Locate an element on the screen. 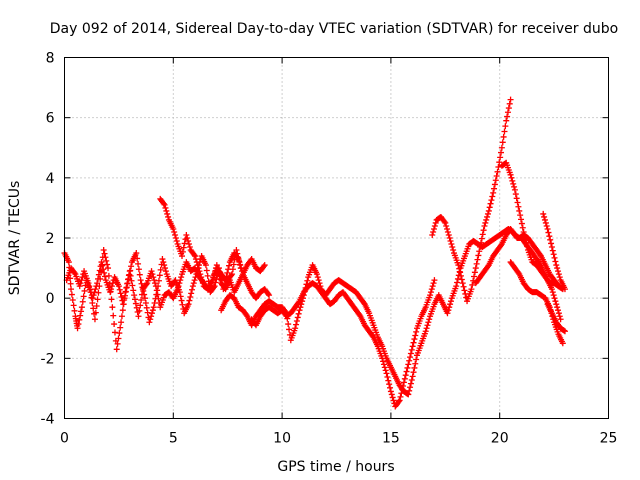  series-track-h is located at coordinates (532, 226).